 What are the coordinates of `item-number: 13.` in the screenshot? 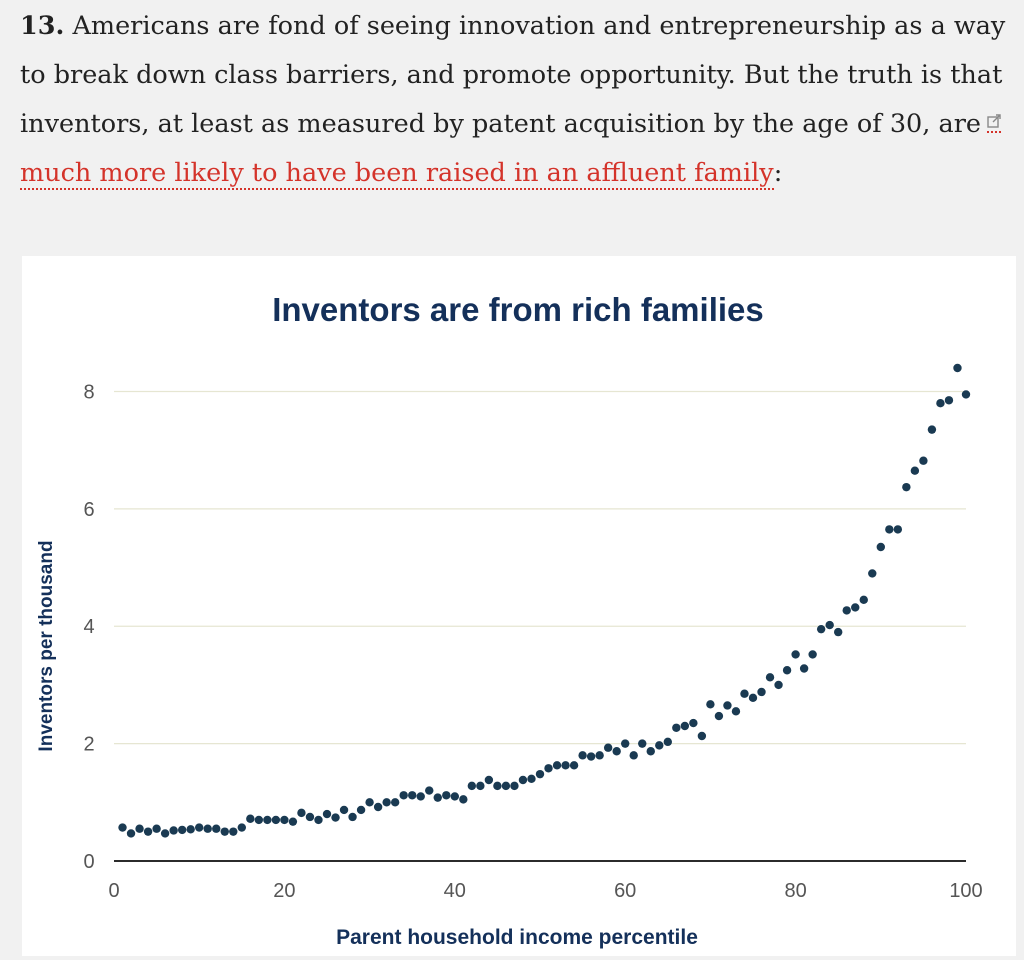 It's located at (42, 26).